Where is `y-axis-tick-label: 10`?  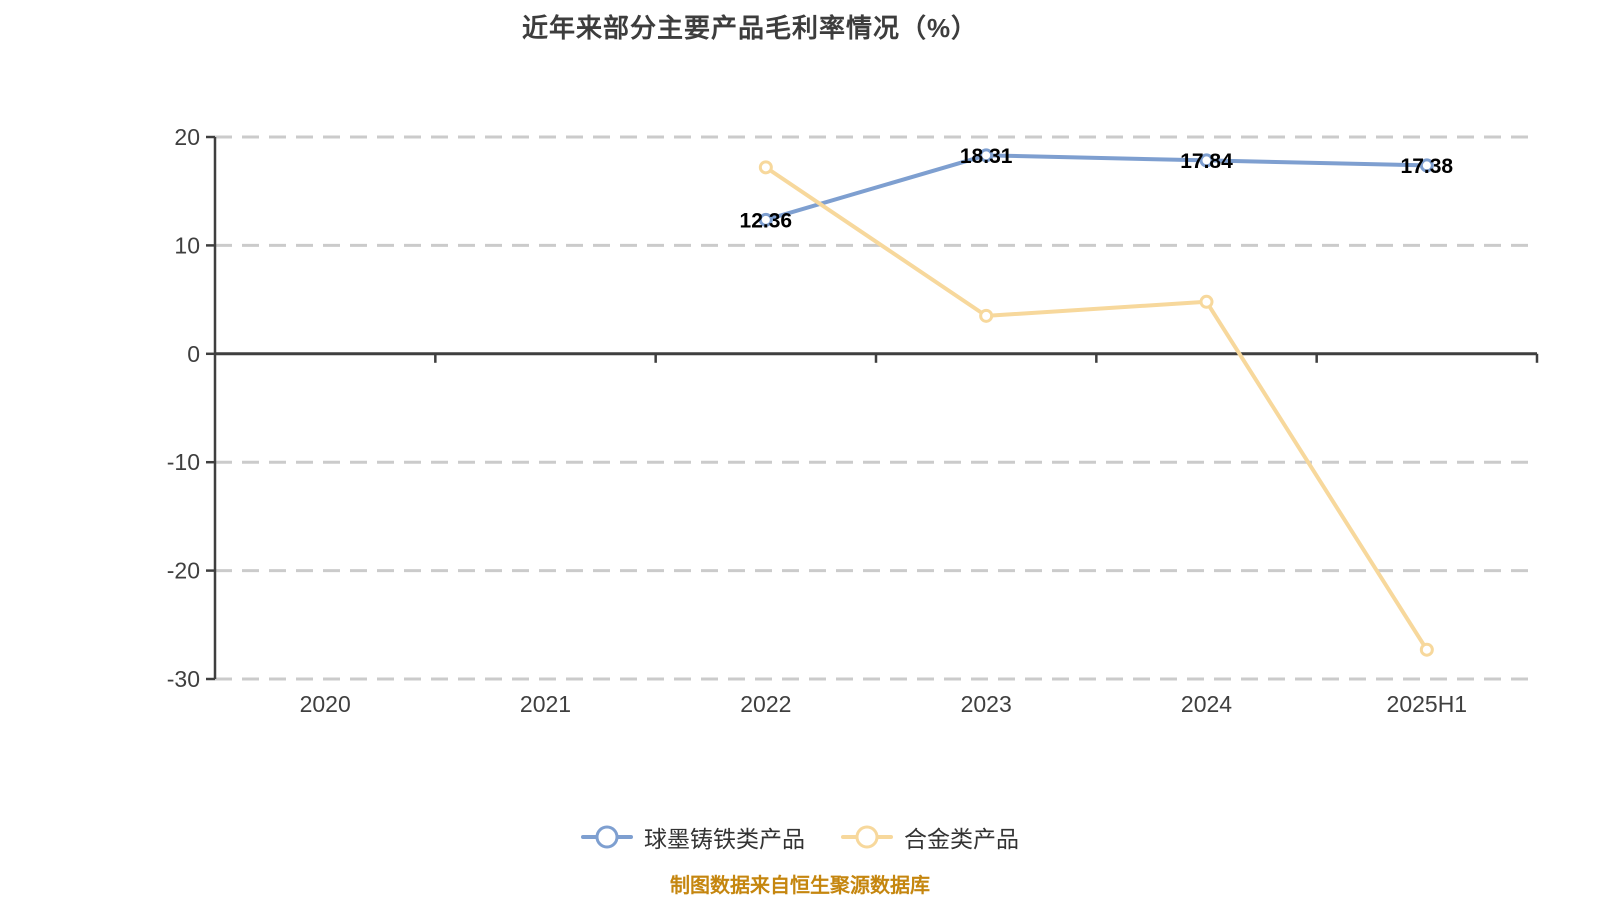
y-axis-tick-label: 10 is located at coordinates (187, 245).